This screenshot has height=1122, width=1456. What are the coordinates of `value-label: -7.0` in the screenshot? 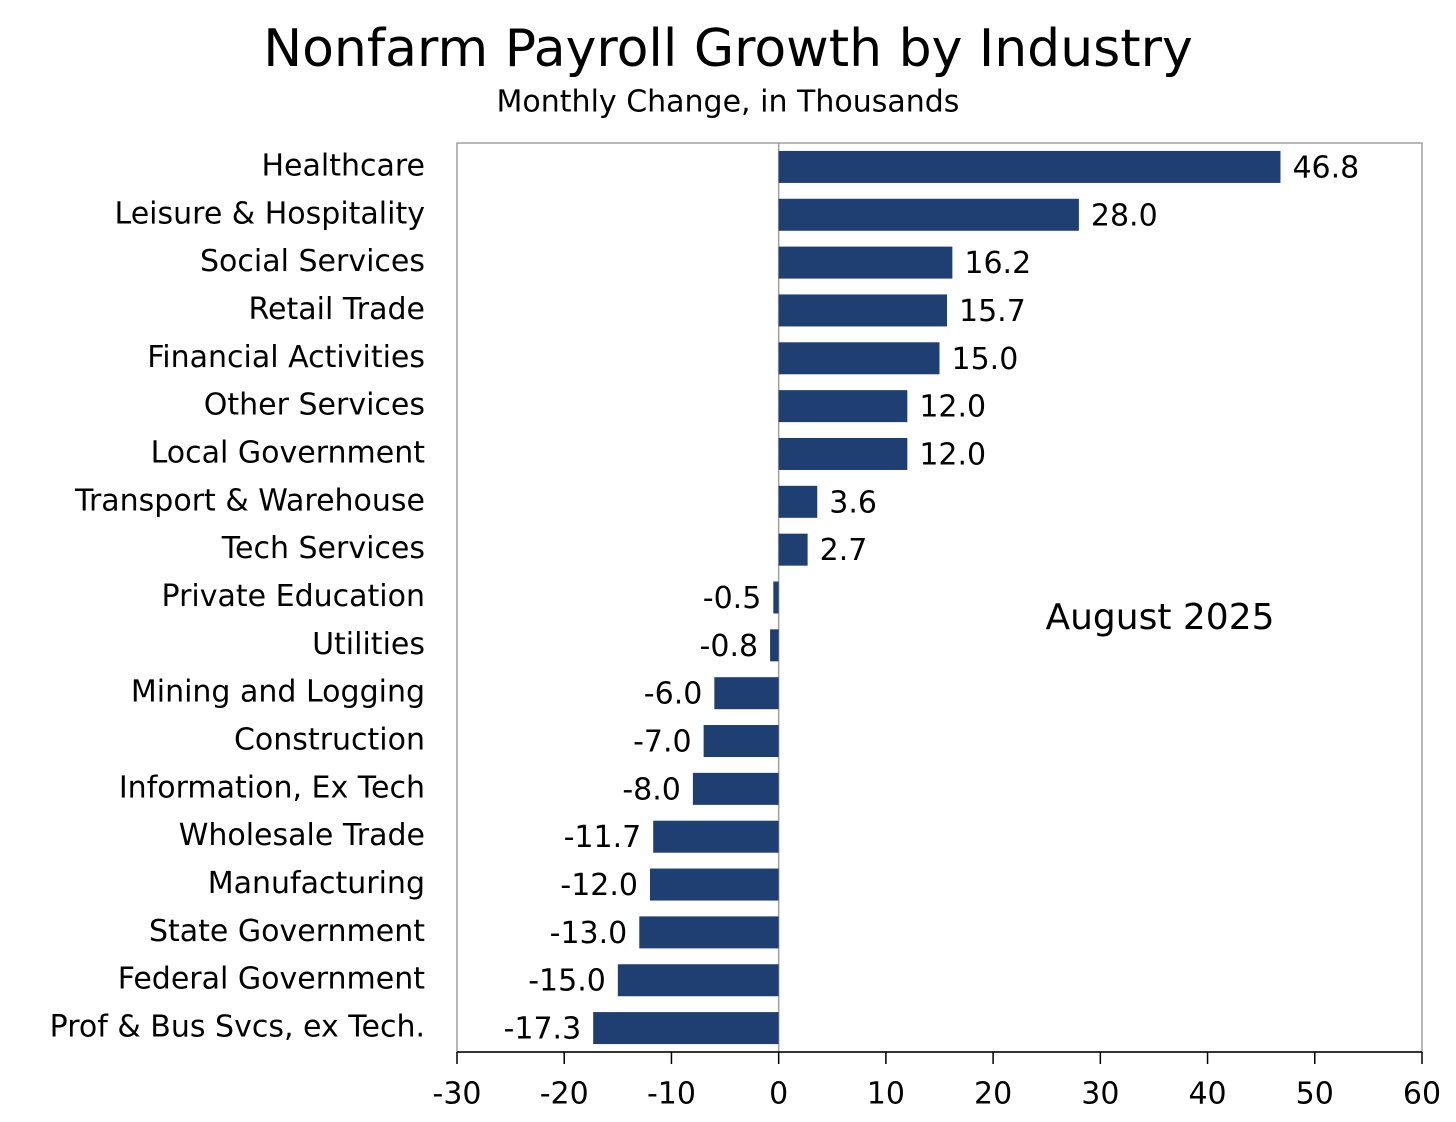 It's located at (662, 742).